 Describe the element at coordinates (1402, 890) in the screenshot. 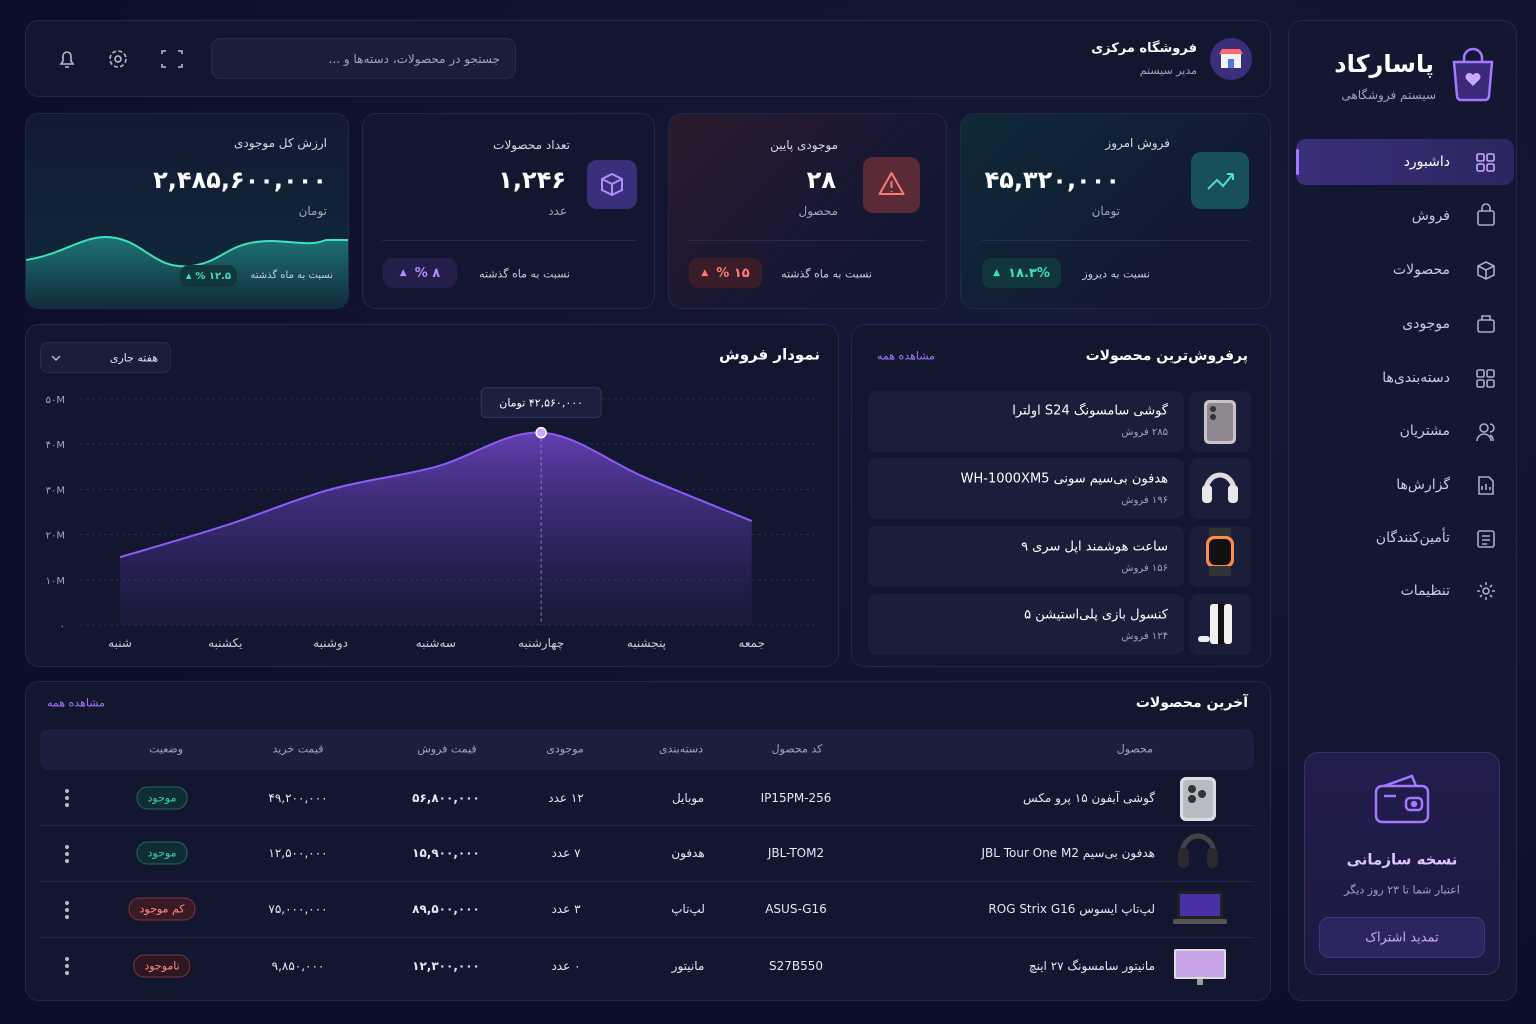

I see `plan-note: اعتبار شما تا ۲۳ روز دیگر` at that location.